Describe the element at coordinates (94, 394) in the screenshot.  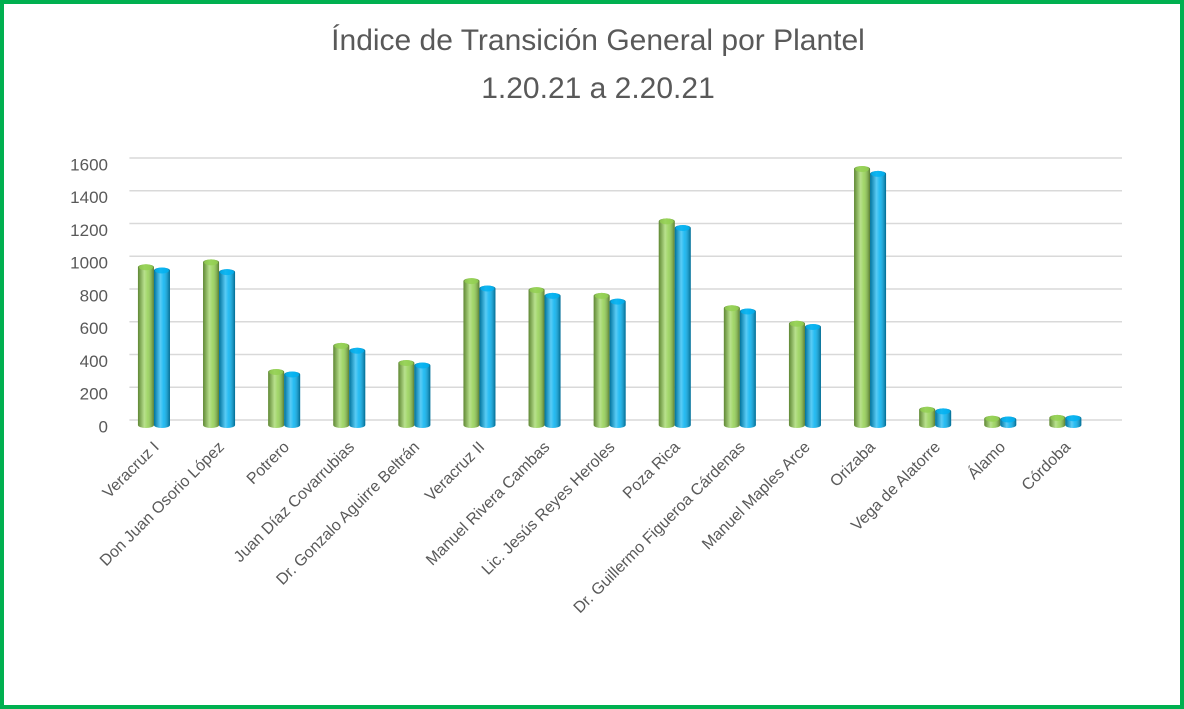
I see `y-tick-label: 200` at that location.